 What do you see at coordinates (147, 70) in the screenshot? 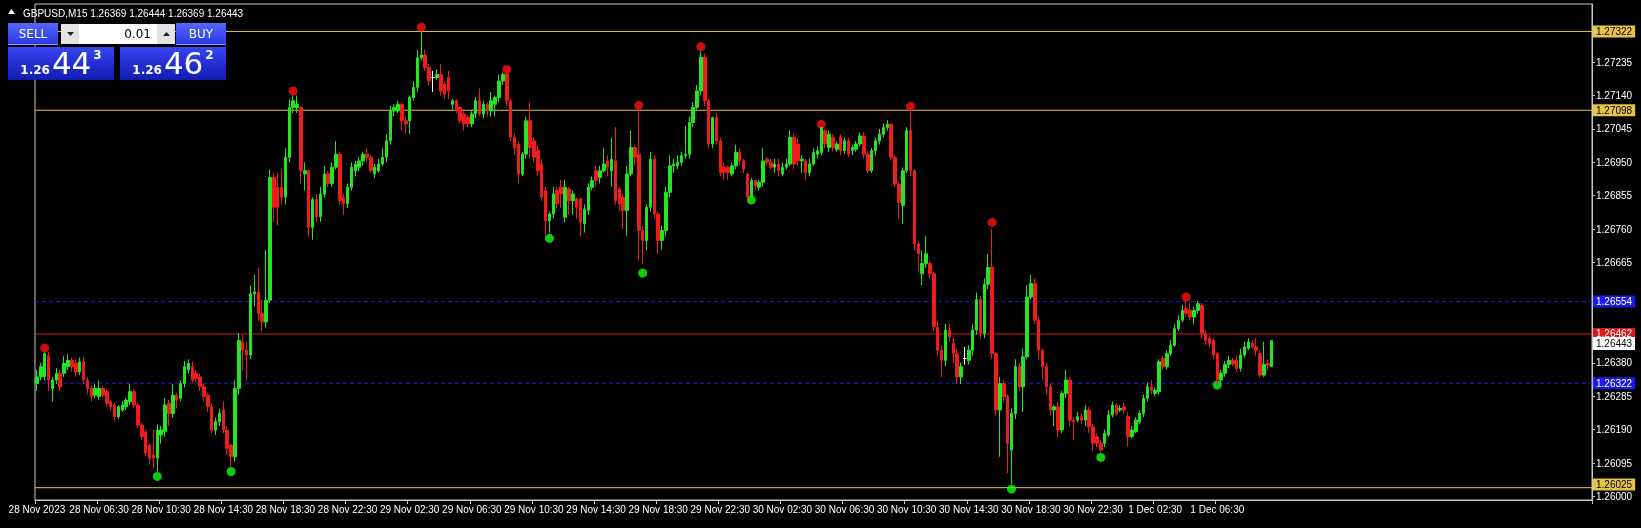
I see `annotation: 1.26` at bounding box center [147, 70].